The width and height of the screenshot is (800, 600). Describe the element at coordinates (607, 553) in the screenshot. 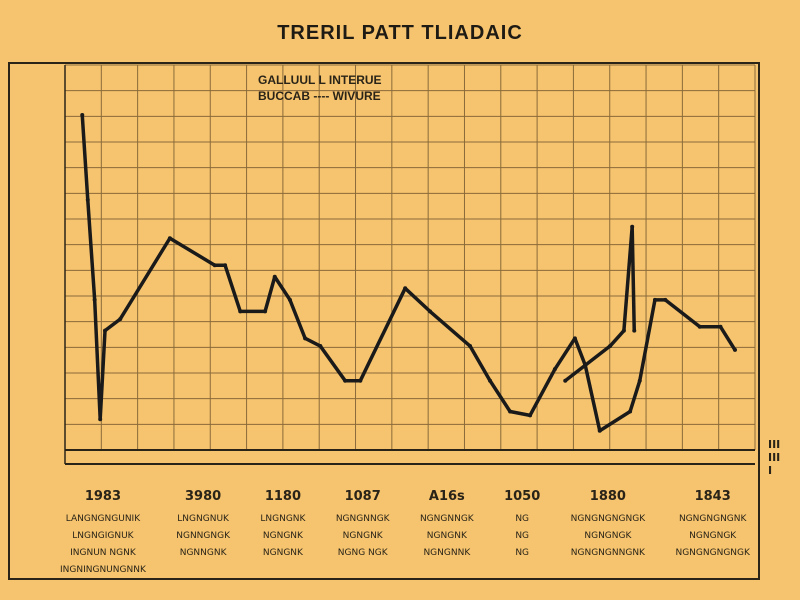

I see `table-cell: NGNGNGNNGNK` at that location.